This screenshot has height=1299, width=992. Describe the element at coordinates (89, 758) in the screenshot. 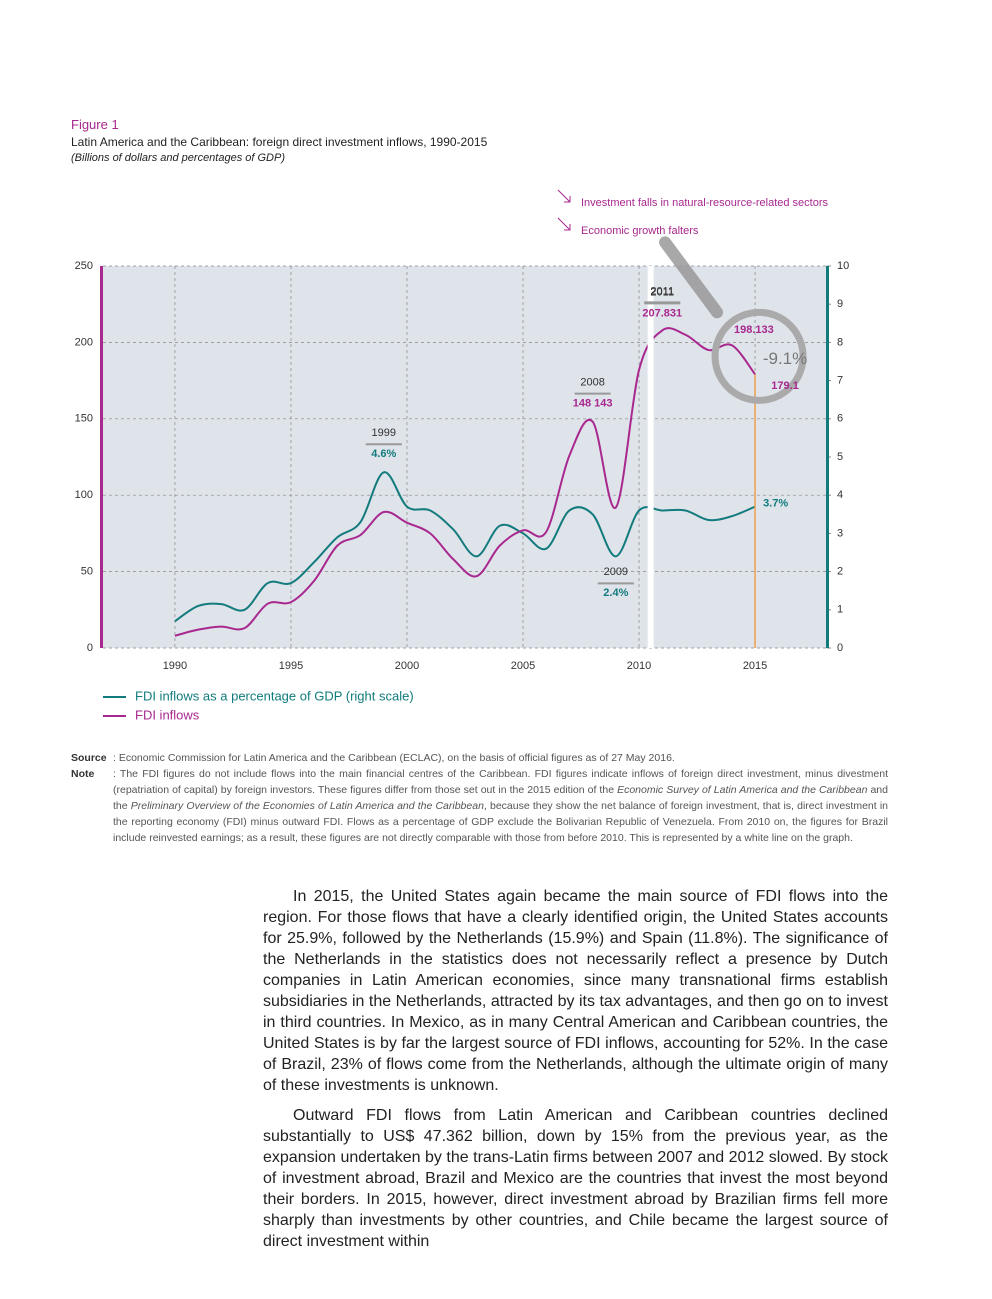

I see `source-label: Source` at that location.